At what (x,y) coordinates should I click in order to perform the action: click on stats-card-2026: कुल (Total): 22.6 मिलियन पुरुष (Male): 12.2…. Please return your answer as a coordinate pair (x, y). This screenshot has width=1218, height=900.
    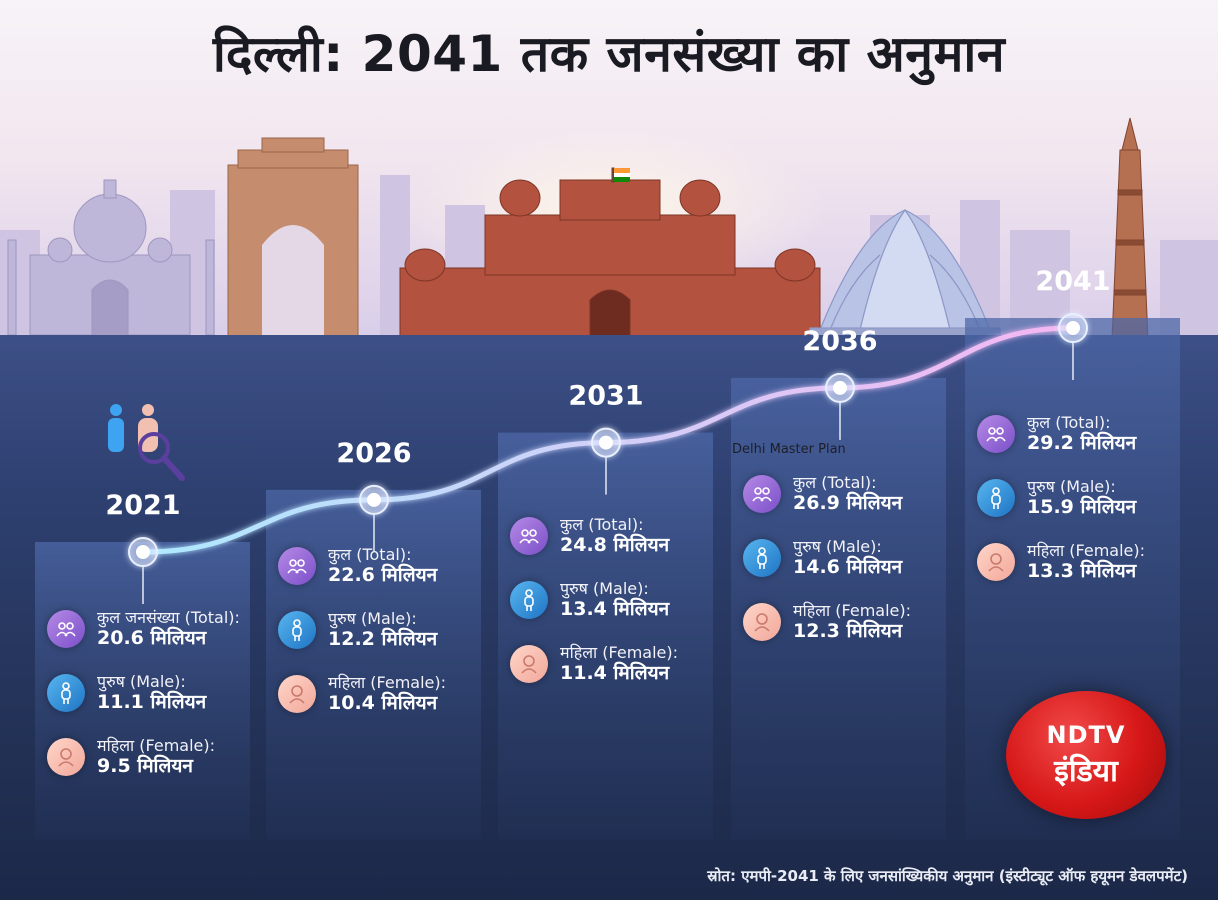
    Looking at the image, I should click on (388, 641).